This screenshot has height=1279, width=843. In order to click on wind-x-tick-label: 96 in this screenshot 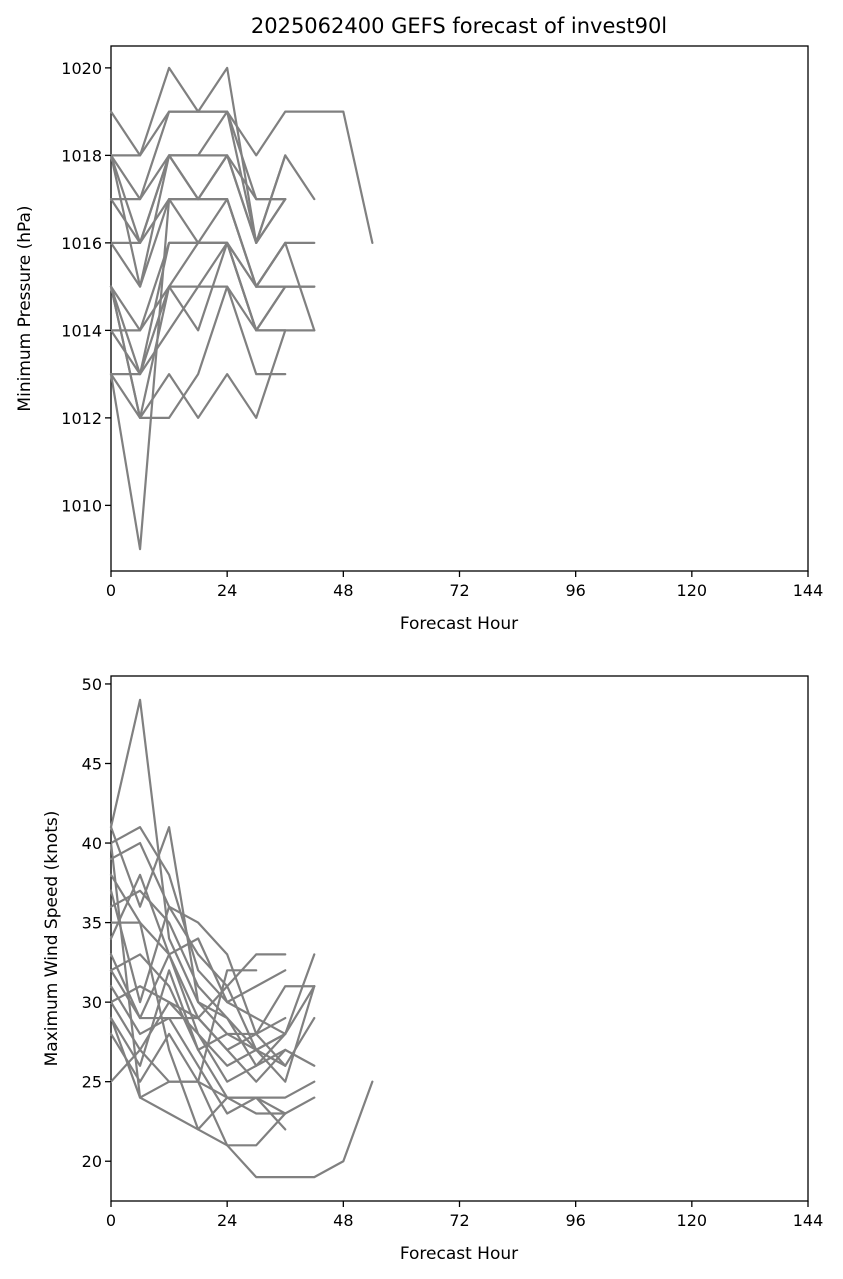, I will do `click(575, 1220)`.